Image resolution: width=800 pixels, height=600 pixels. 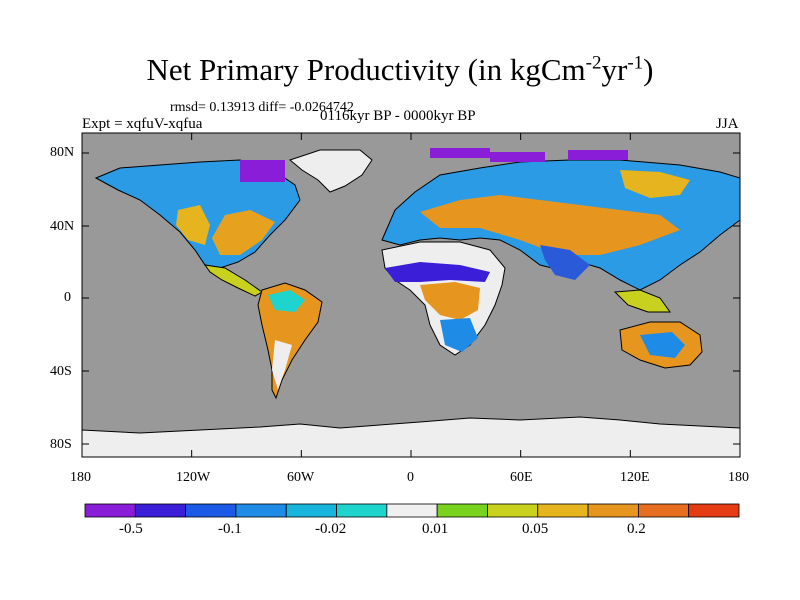 I want to click on lon-tick-label: 120E, so click(x=635, y=477).